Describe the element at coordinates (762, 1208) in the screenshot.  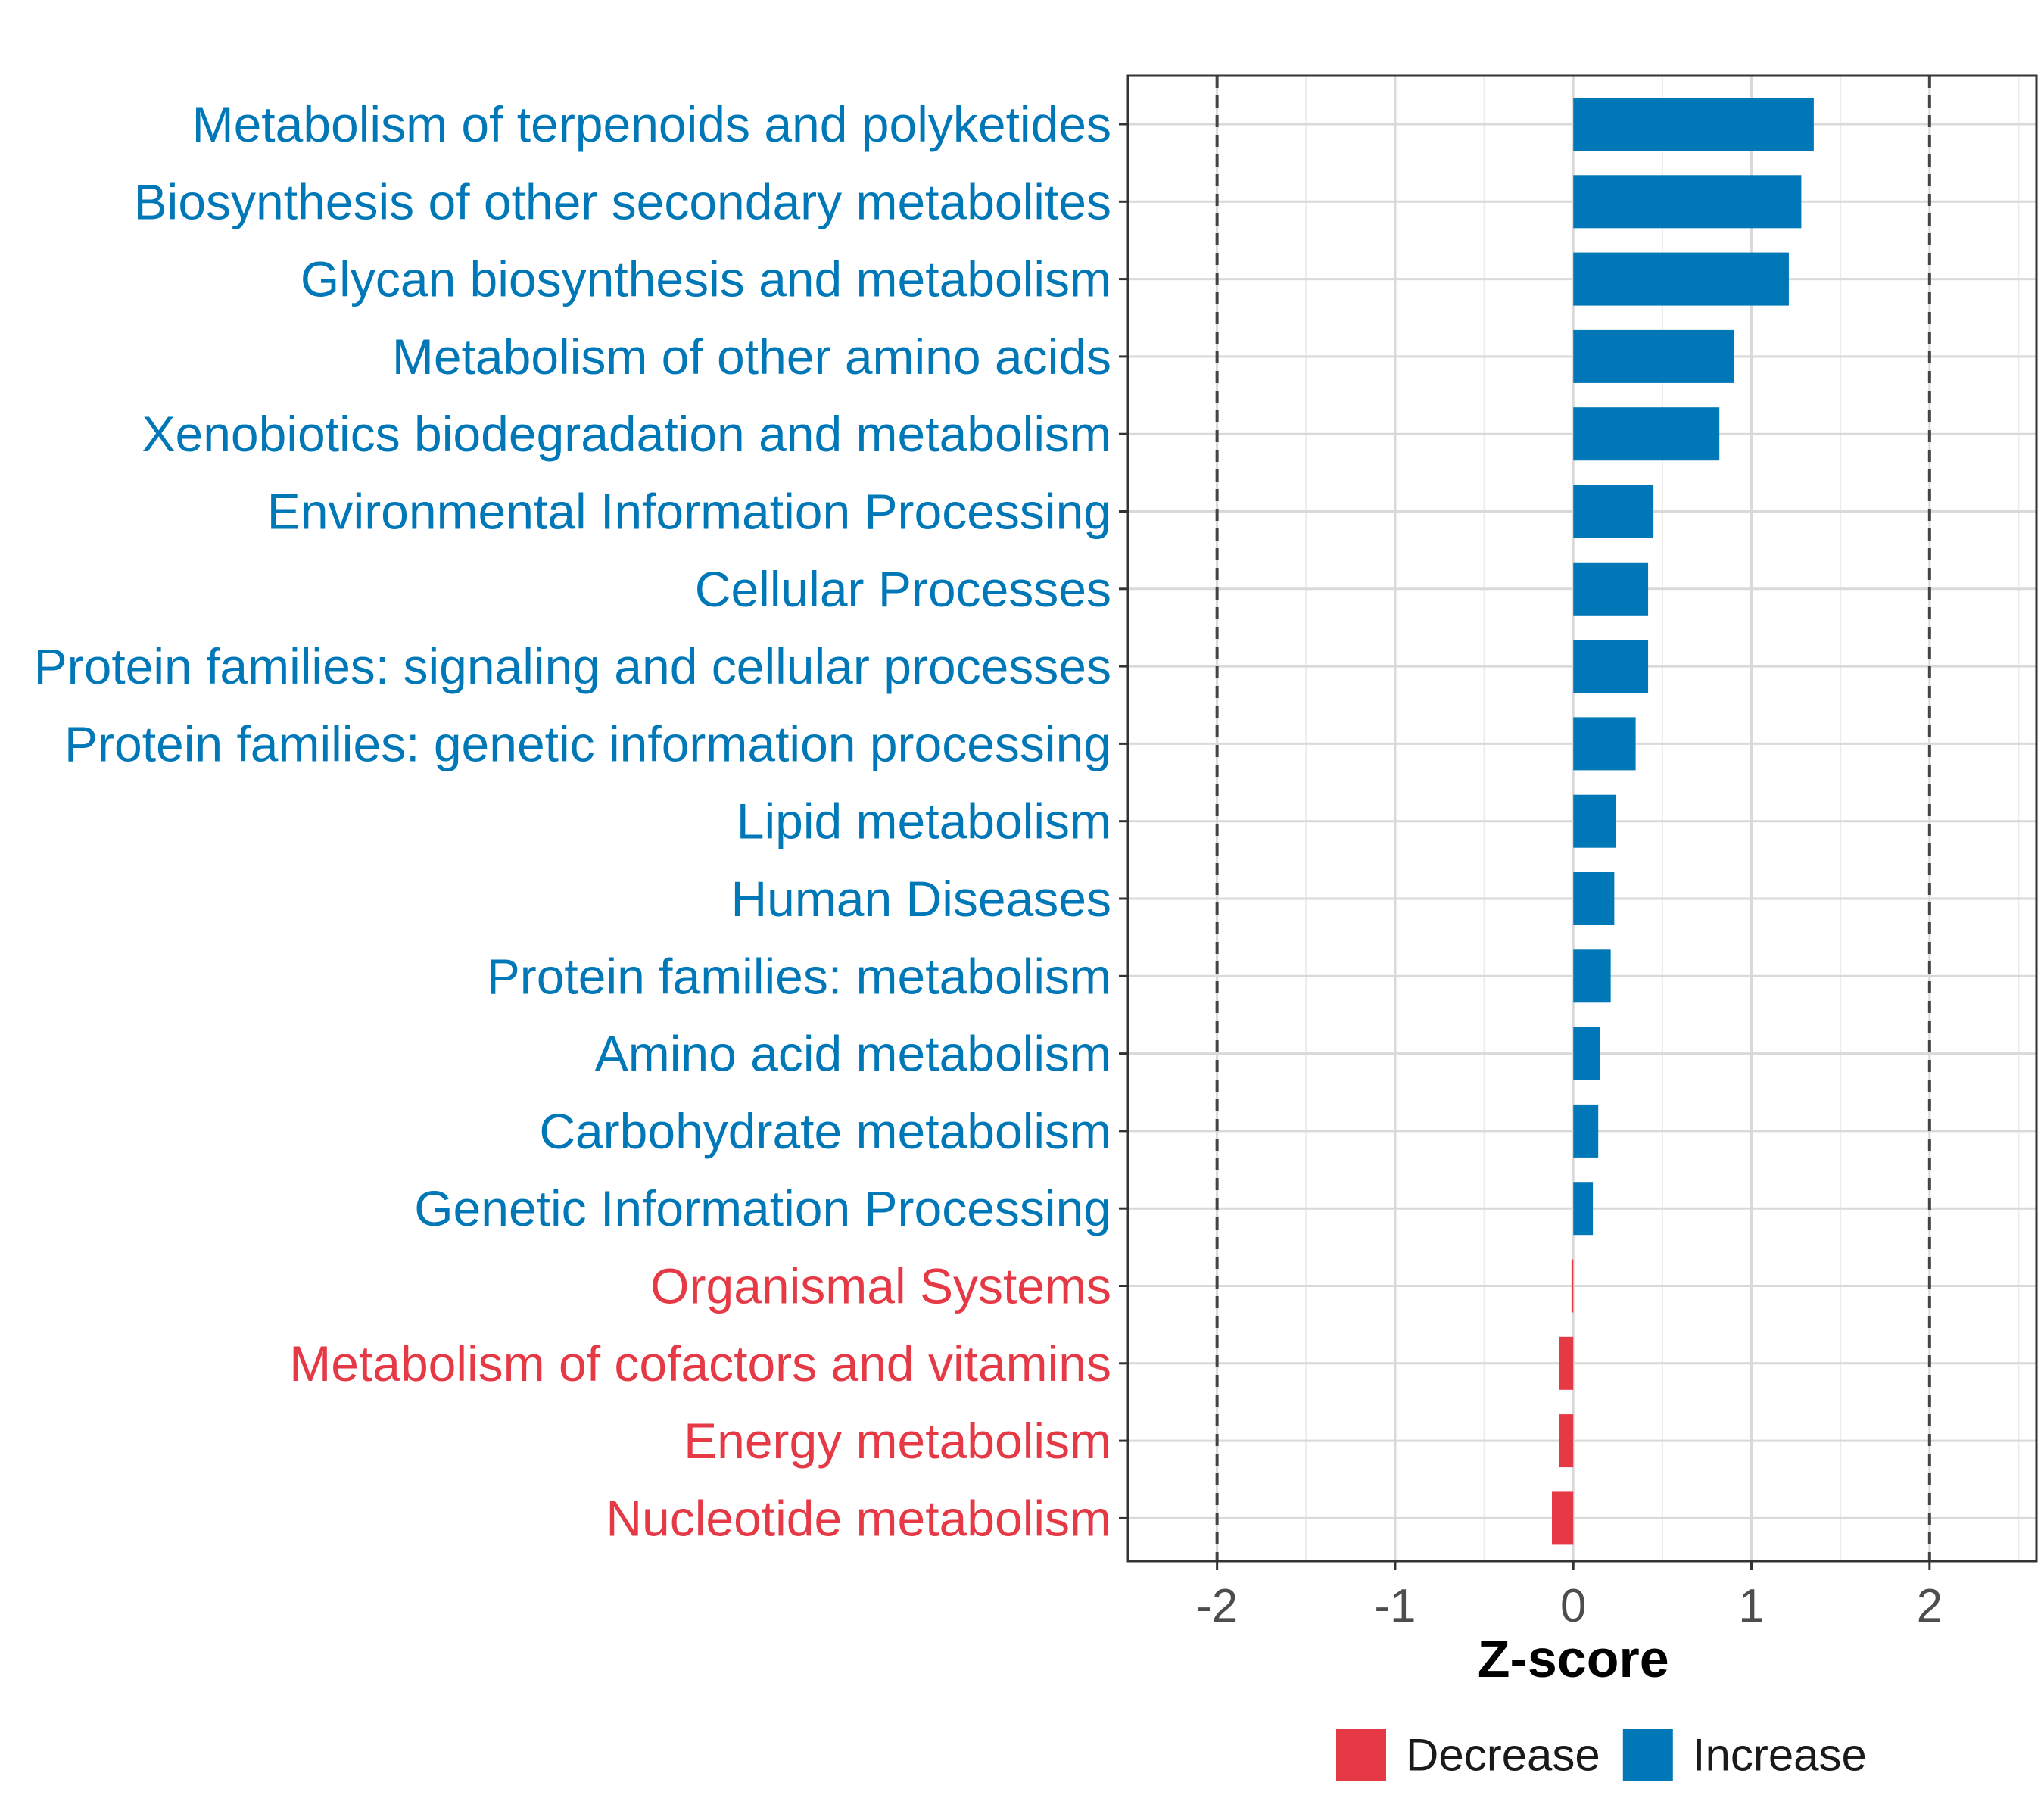
I see `category-label: Genetic Information Processing` at that location.